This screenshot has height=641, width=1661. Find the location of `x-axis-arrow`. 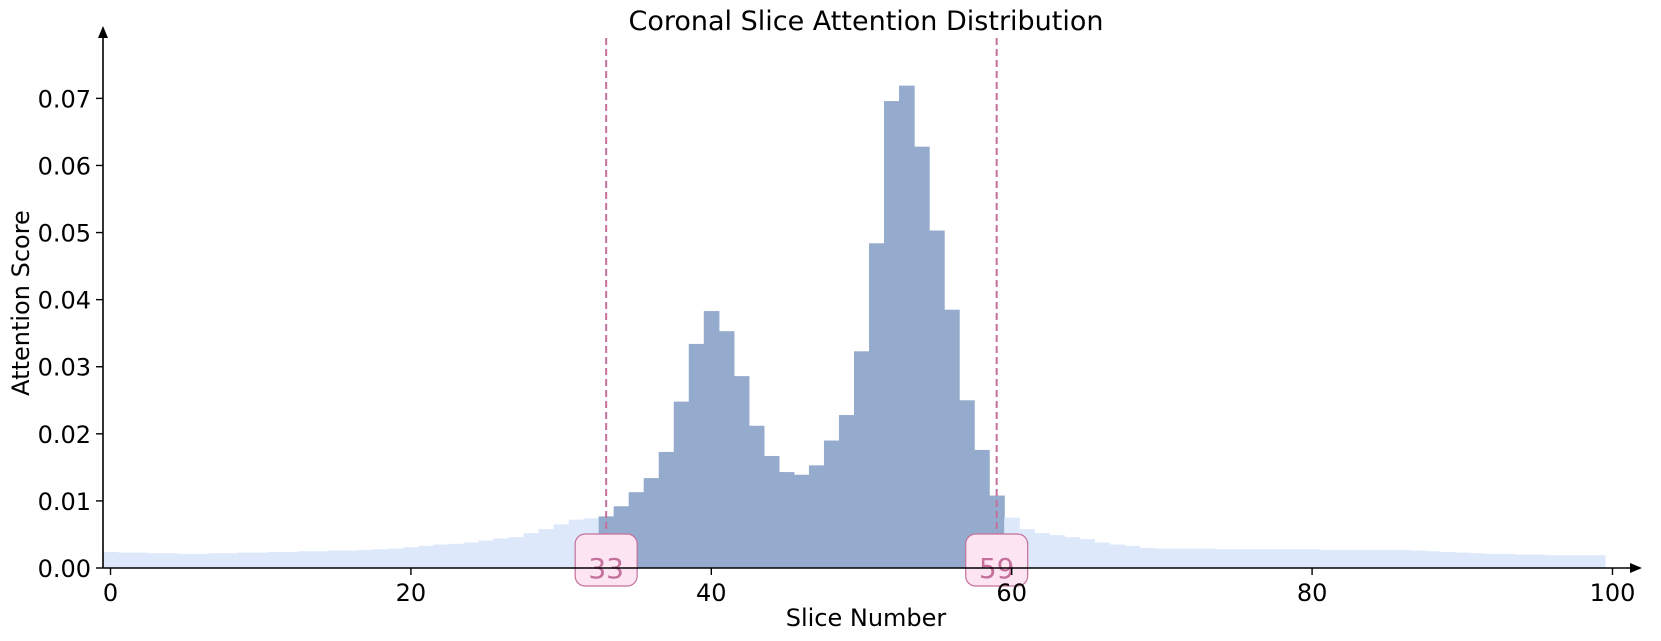

x-axis-arrow is located at coordinates (1636, 568).